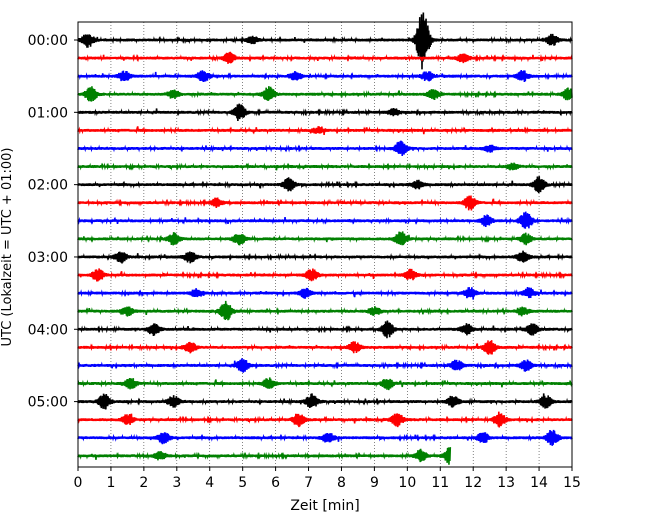 The image size is (650, 524). What do you see at coordinates (327, 479) in the screenshot?
I see `x-axis-ticks: 0 1 2 3 4 5 6 7 8 9 10 11 12 13 14 15` at bounding box center [327, 479].